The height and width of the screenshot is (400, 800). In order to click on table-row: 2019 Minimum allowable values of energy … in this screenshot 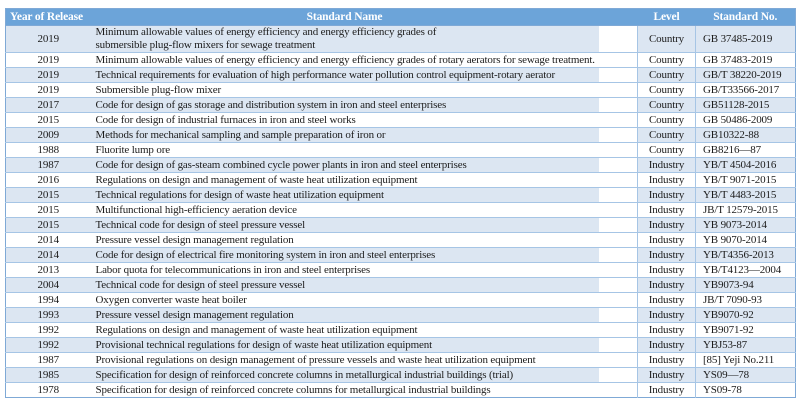, I will do `click(400, 39)`.